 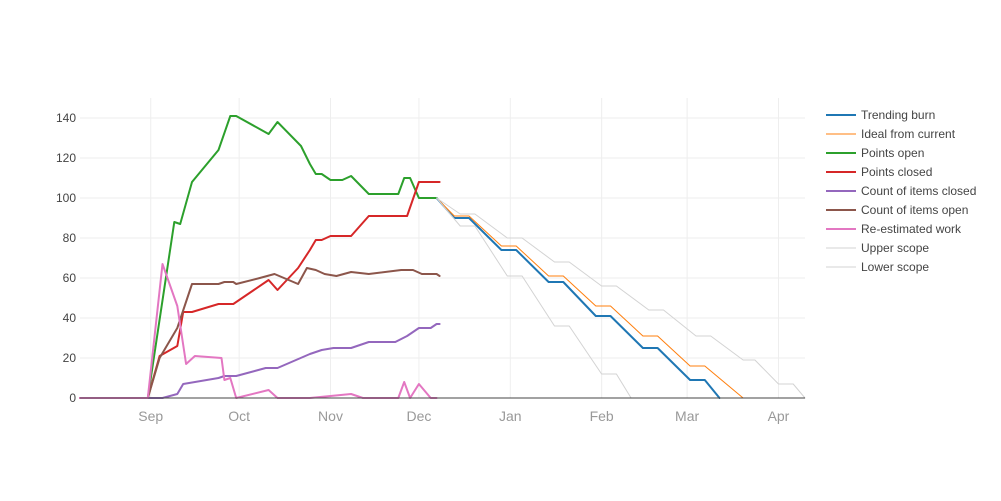 I want to click on x-tick-label: Nov, so click(x=330, y=416).